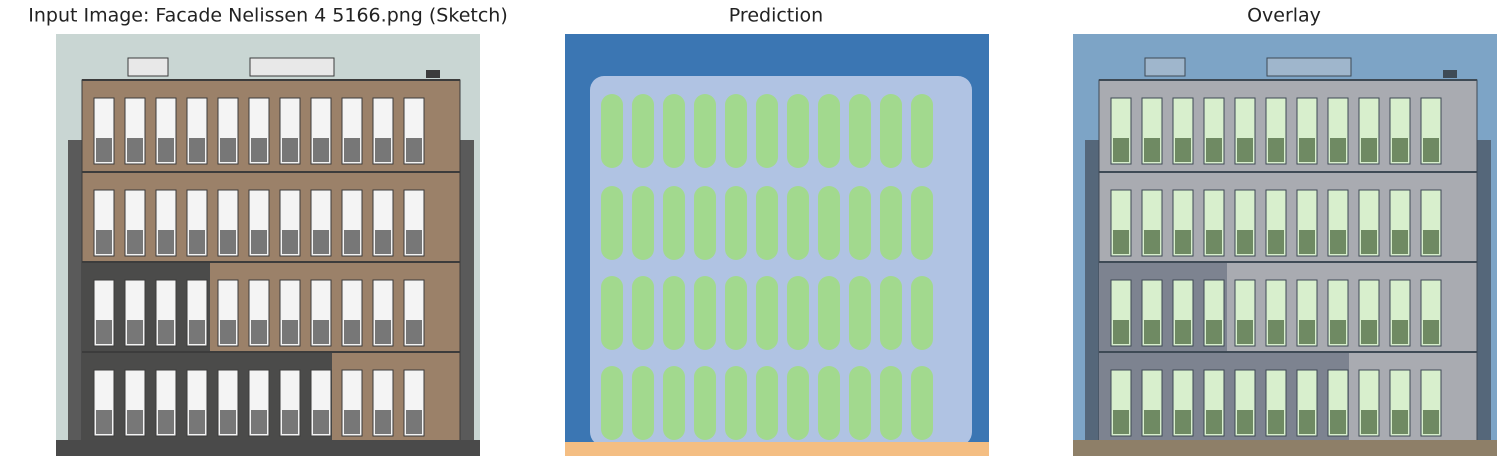  I want to click on ground, so click(268, 448).